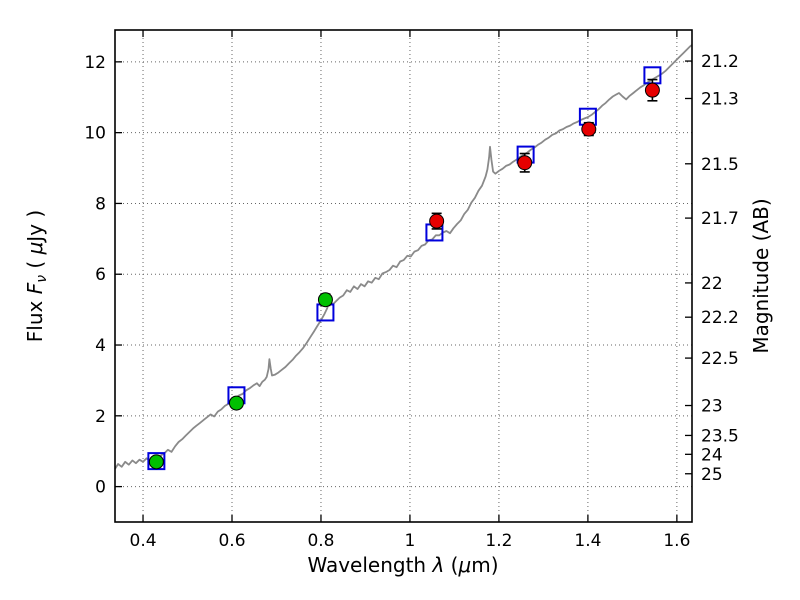 The width and height of the screenshot is (800, 600). Describe the element at coordinates (720, 359) in the screenshot. I see `y-tick-label-right: 22.5` at that location.